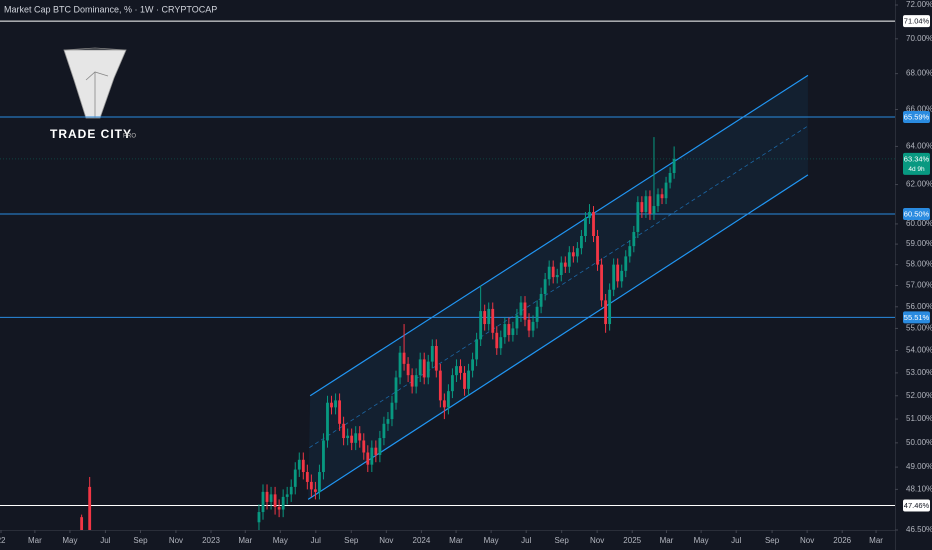 Image resolution: width=932 pixels, height=550 pixels. What do you see at coordinates (919, 73) in the screenshot?
I see `y-tick-label: 68.00%` at bounding box center [919, 73].